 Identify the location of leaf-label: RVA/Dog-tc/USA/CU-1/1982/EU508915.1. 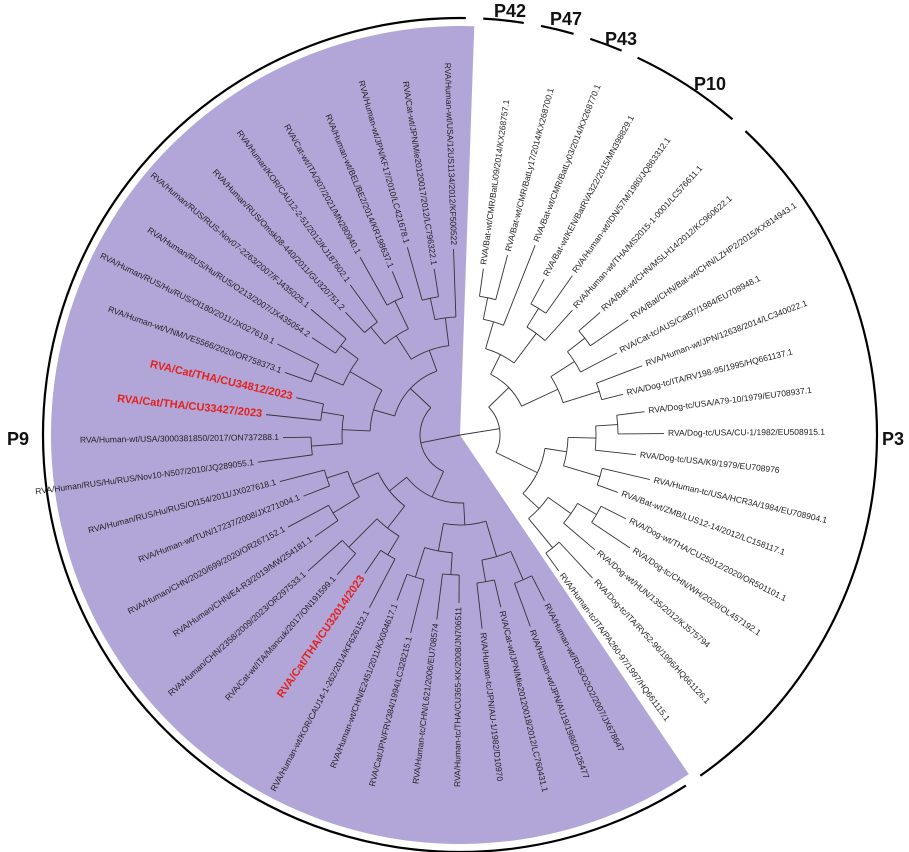
(746, 432).